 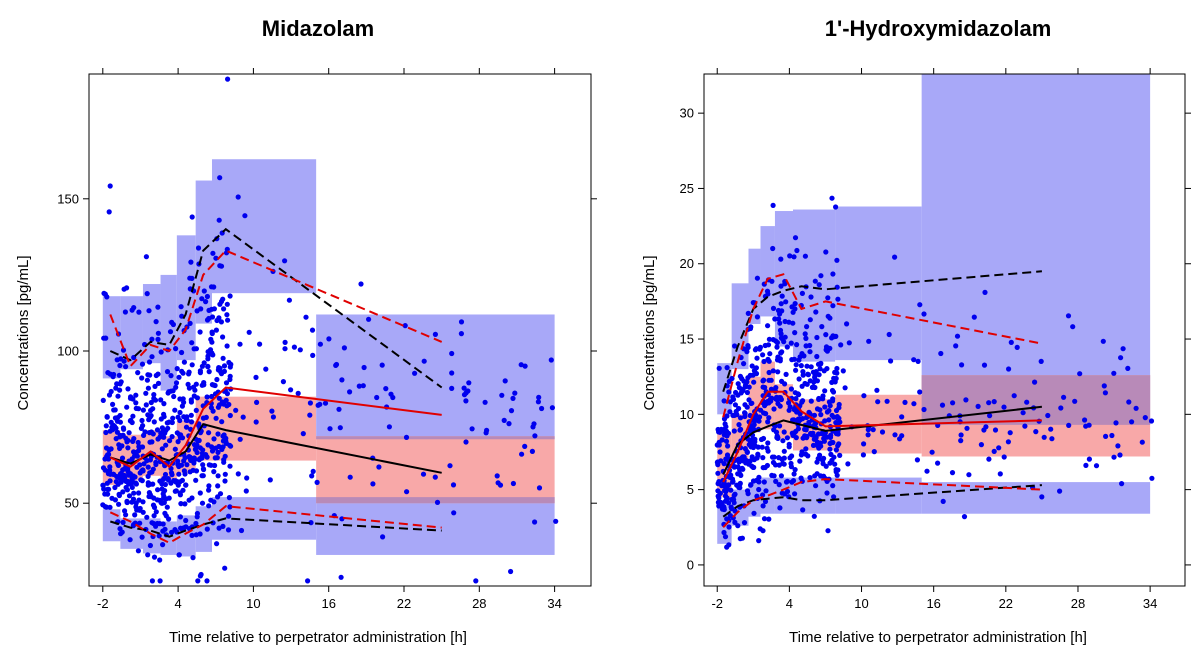 What do you see at coordinates (933, 603) in the screenshot?
I see `x-tick-label: 16` at bounding box center [933, 603].